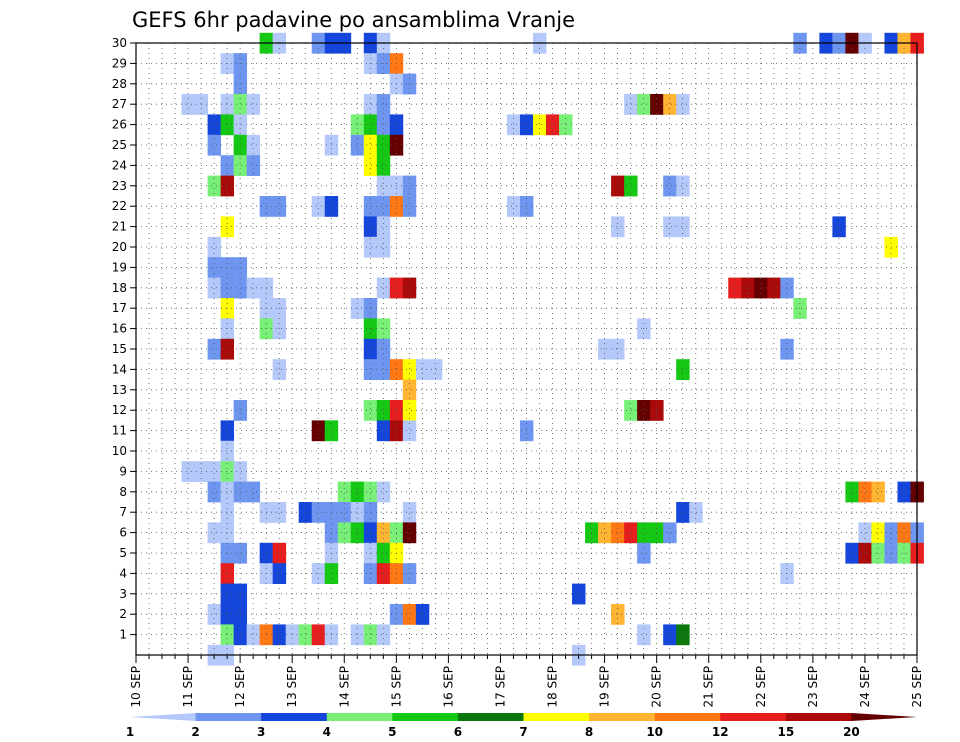  I want to click on y-tick-label: 17, so click(119, 308).